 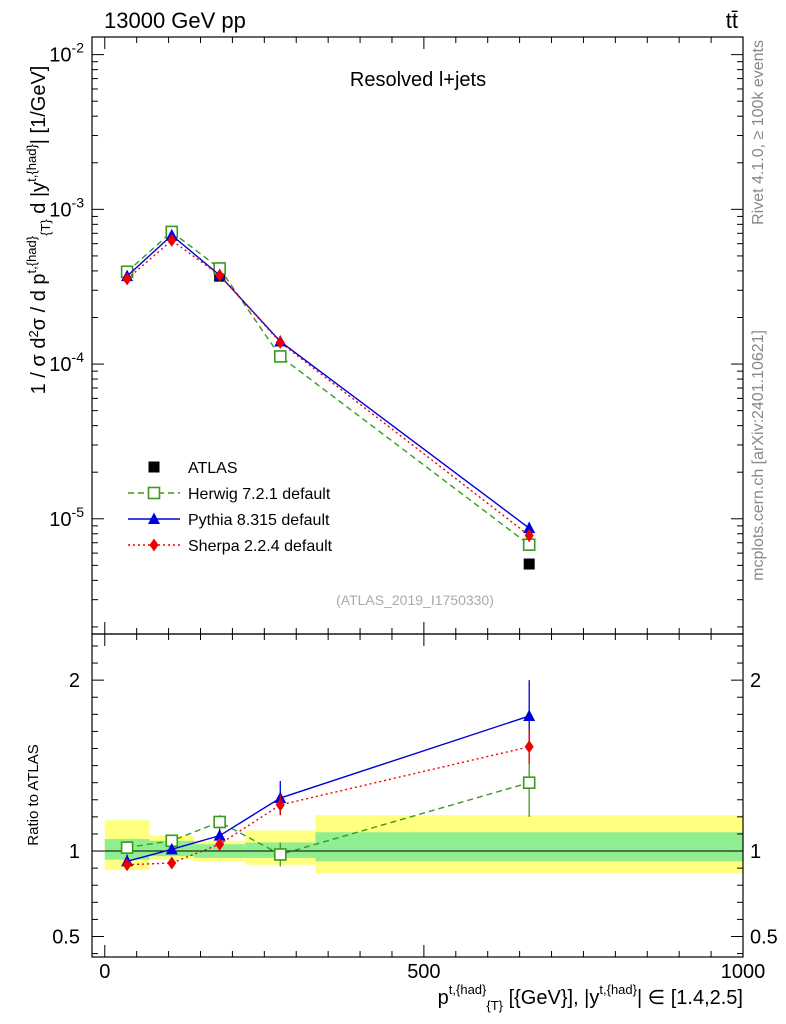 I want to click on x-tick-labels: 0 500 1000, so click(x=432, y=972).